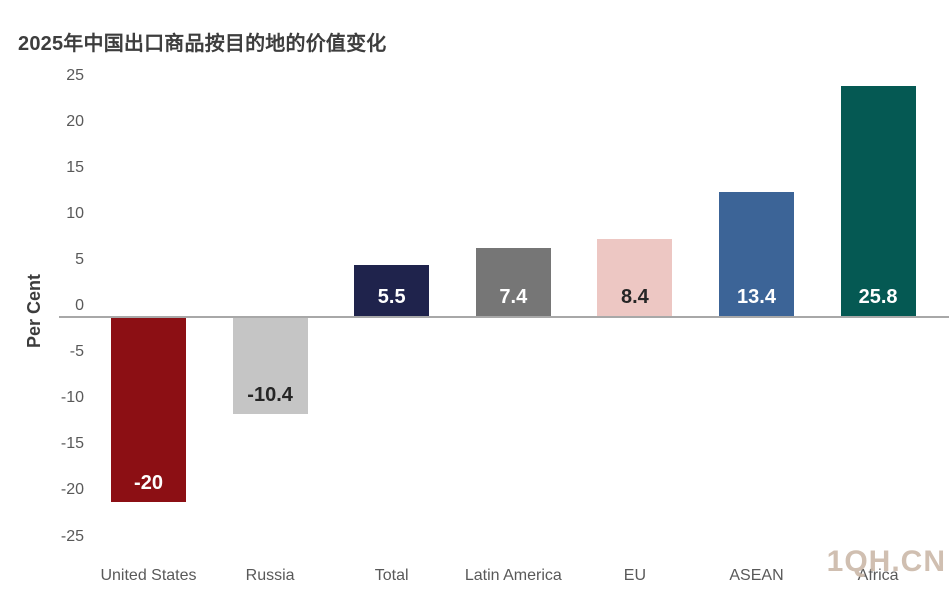 The image size is (952, 599). I want to click on chart-title: 2025年中国出口商品按目的地的价值变化, so click(202, 44).